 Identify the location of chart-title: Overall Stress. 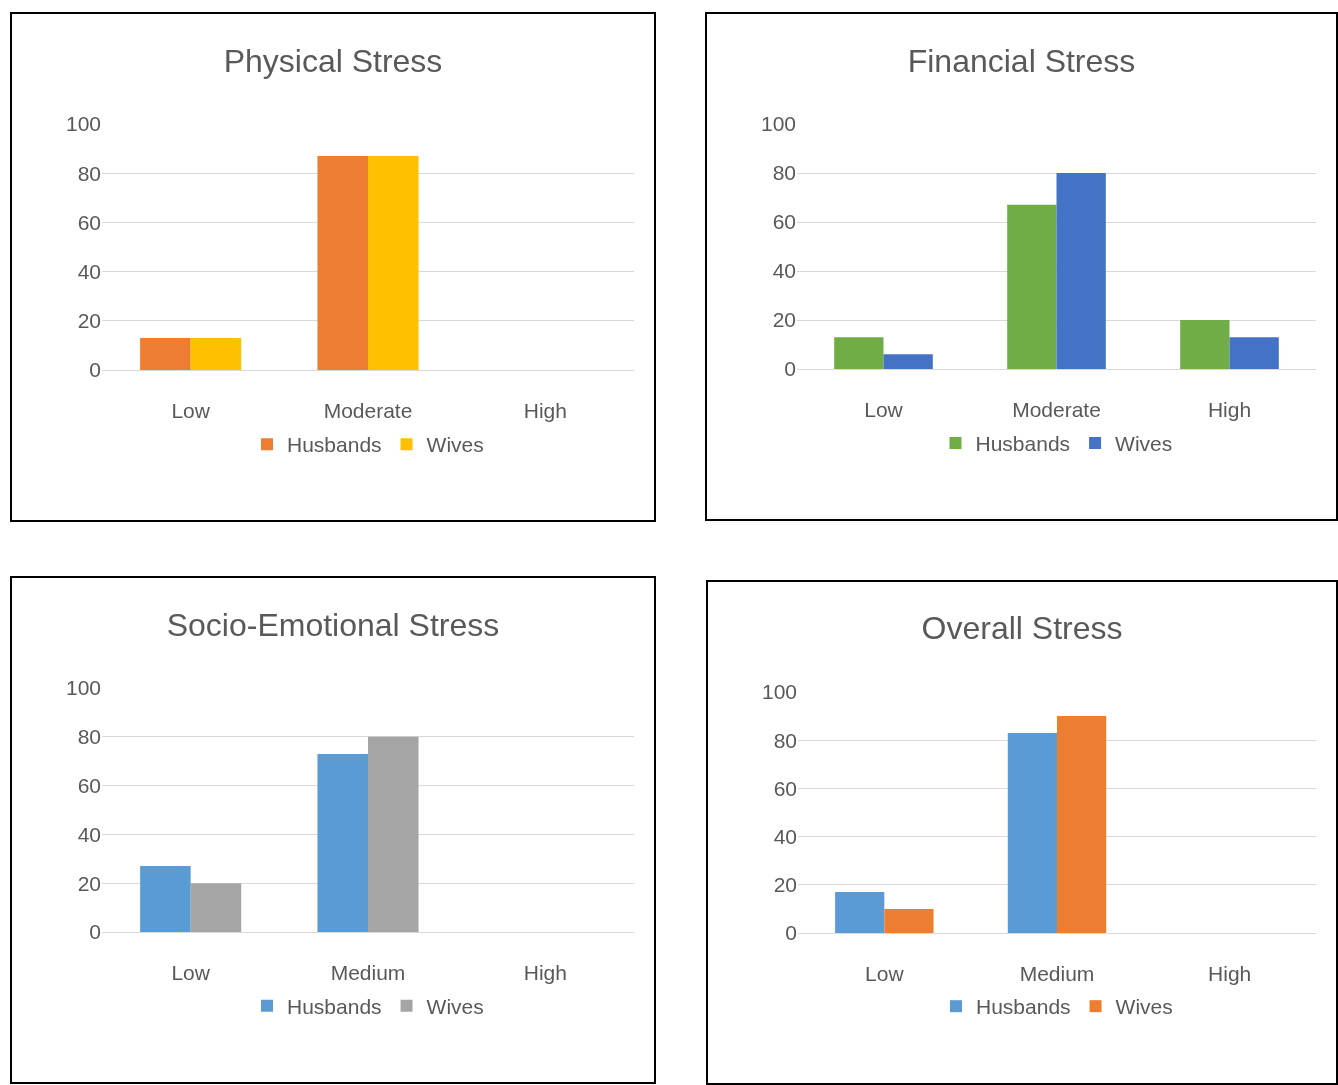
(1022, 628).